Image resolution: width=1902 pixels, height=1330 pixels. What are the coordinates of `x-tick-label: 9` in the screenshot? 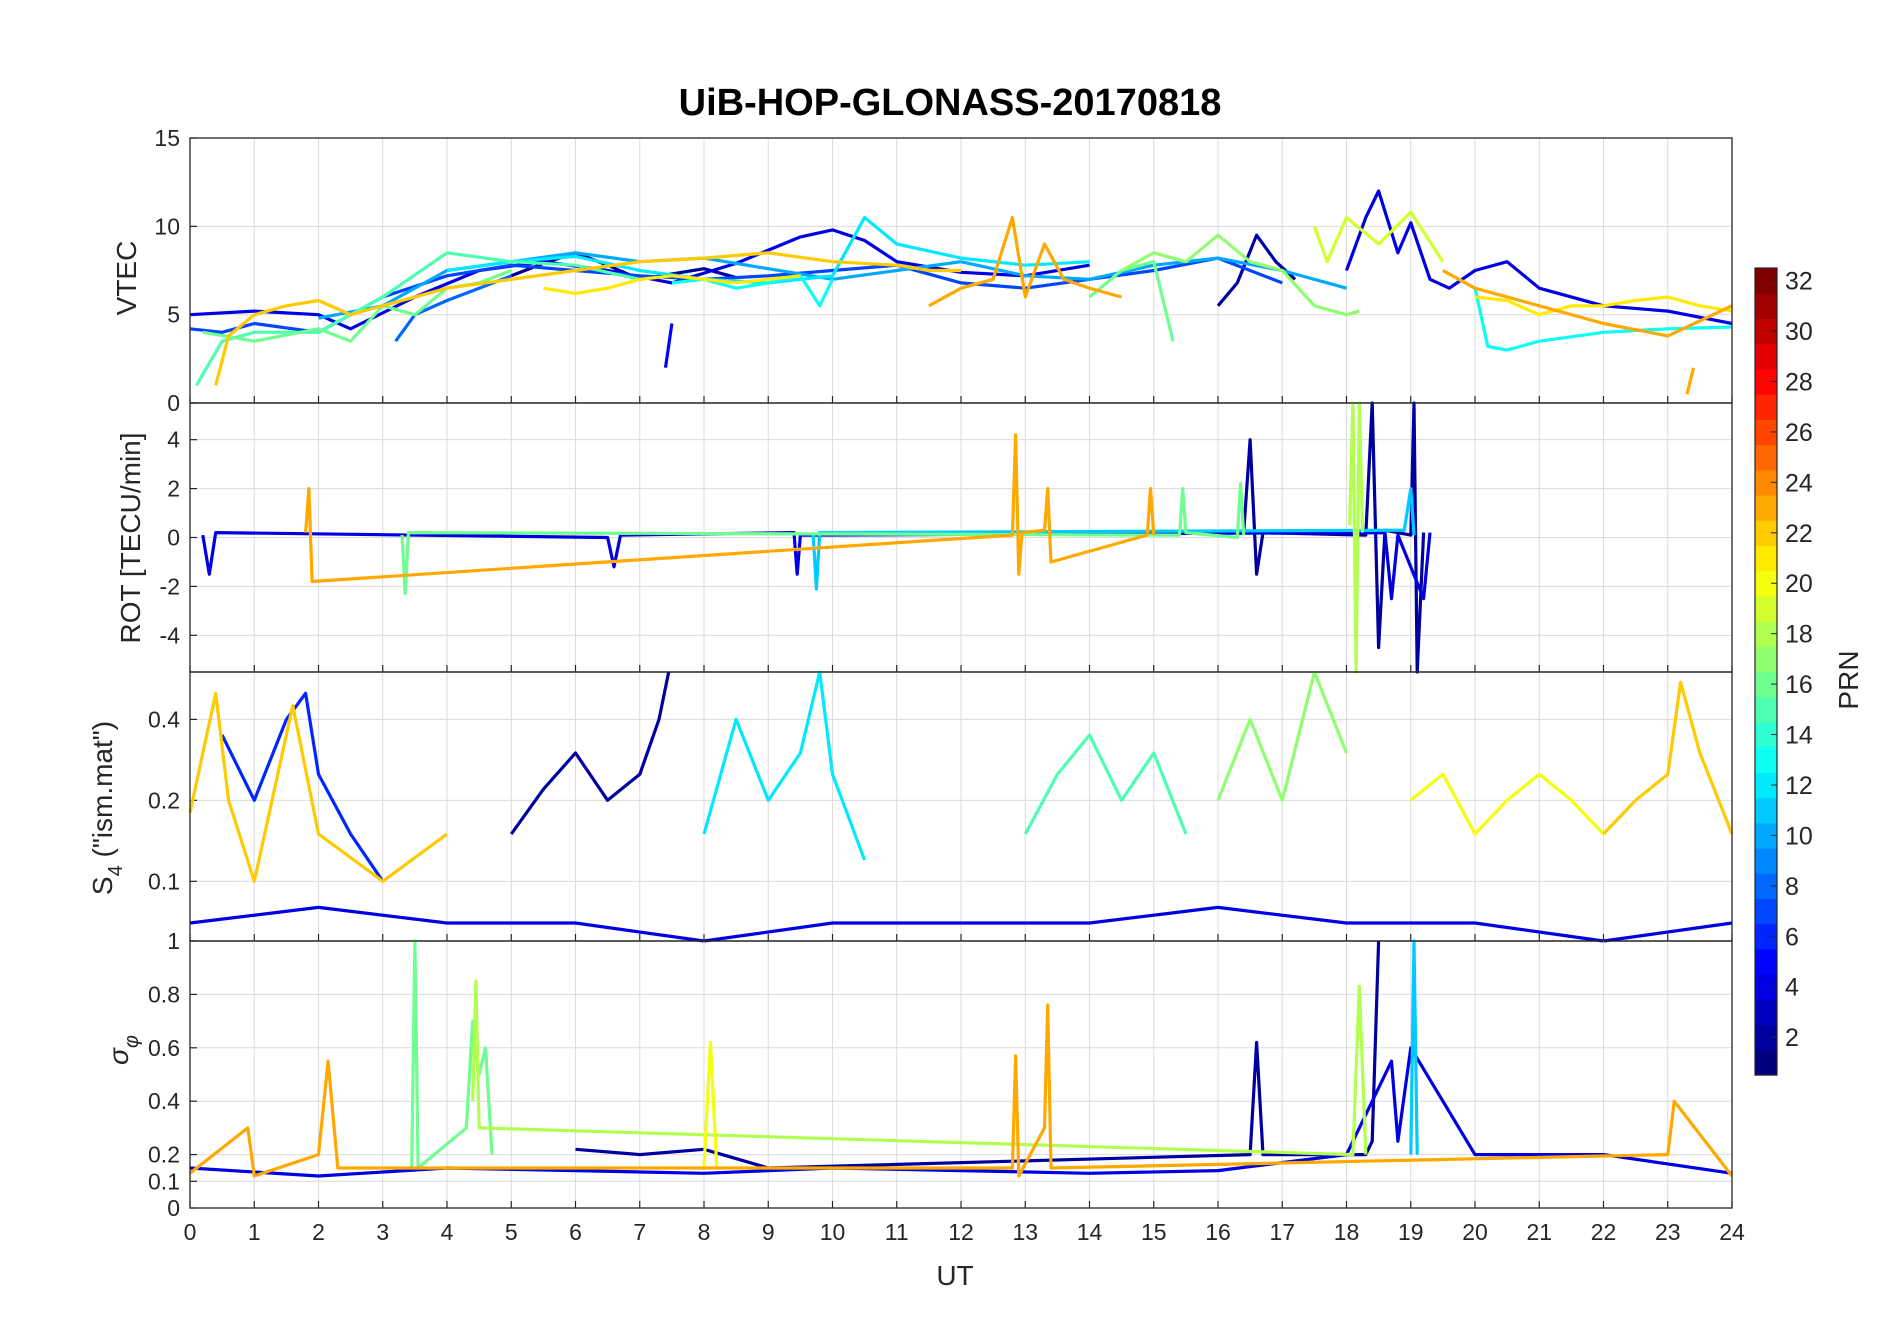 It's located at (768, 1232).